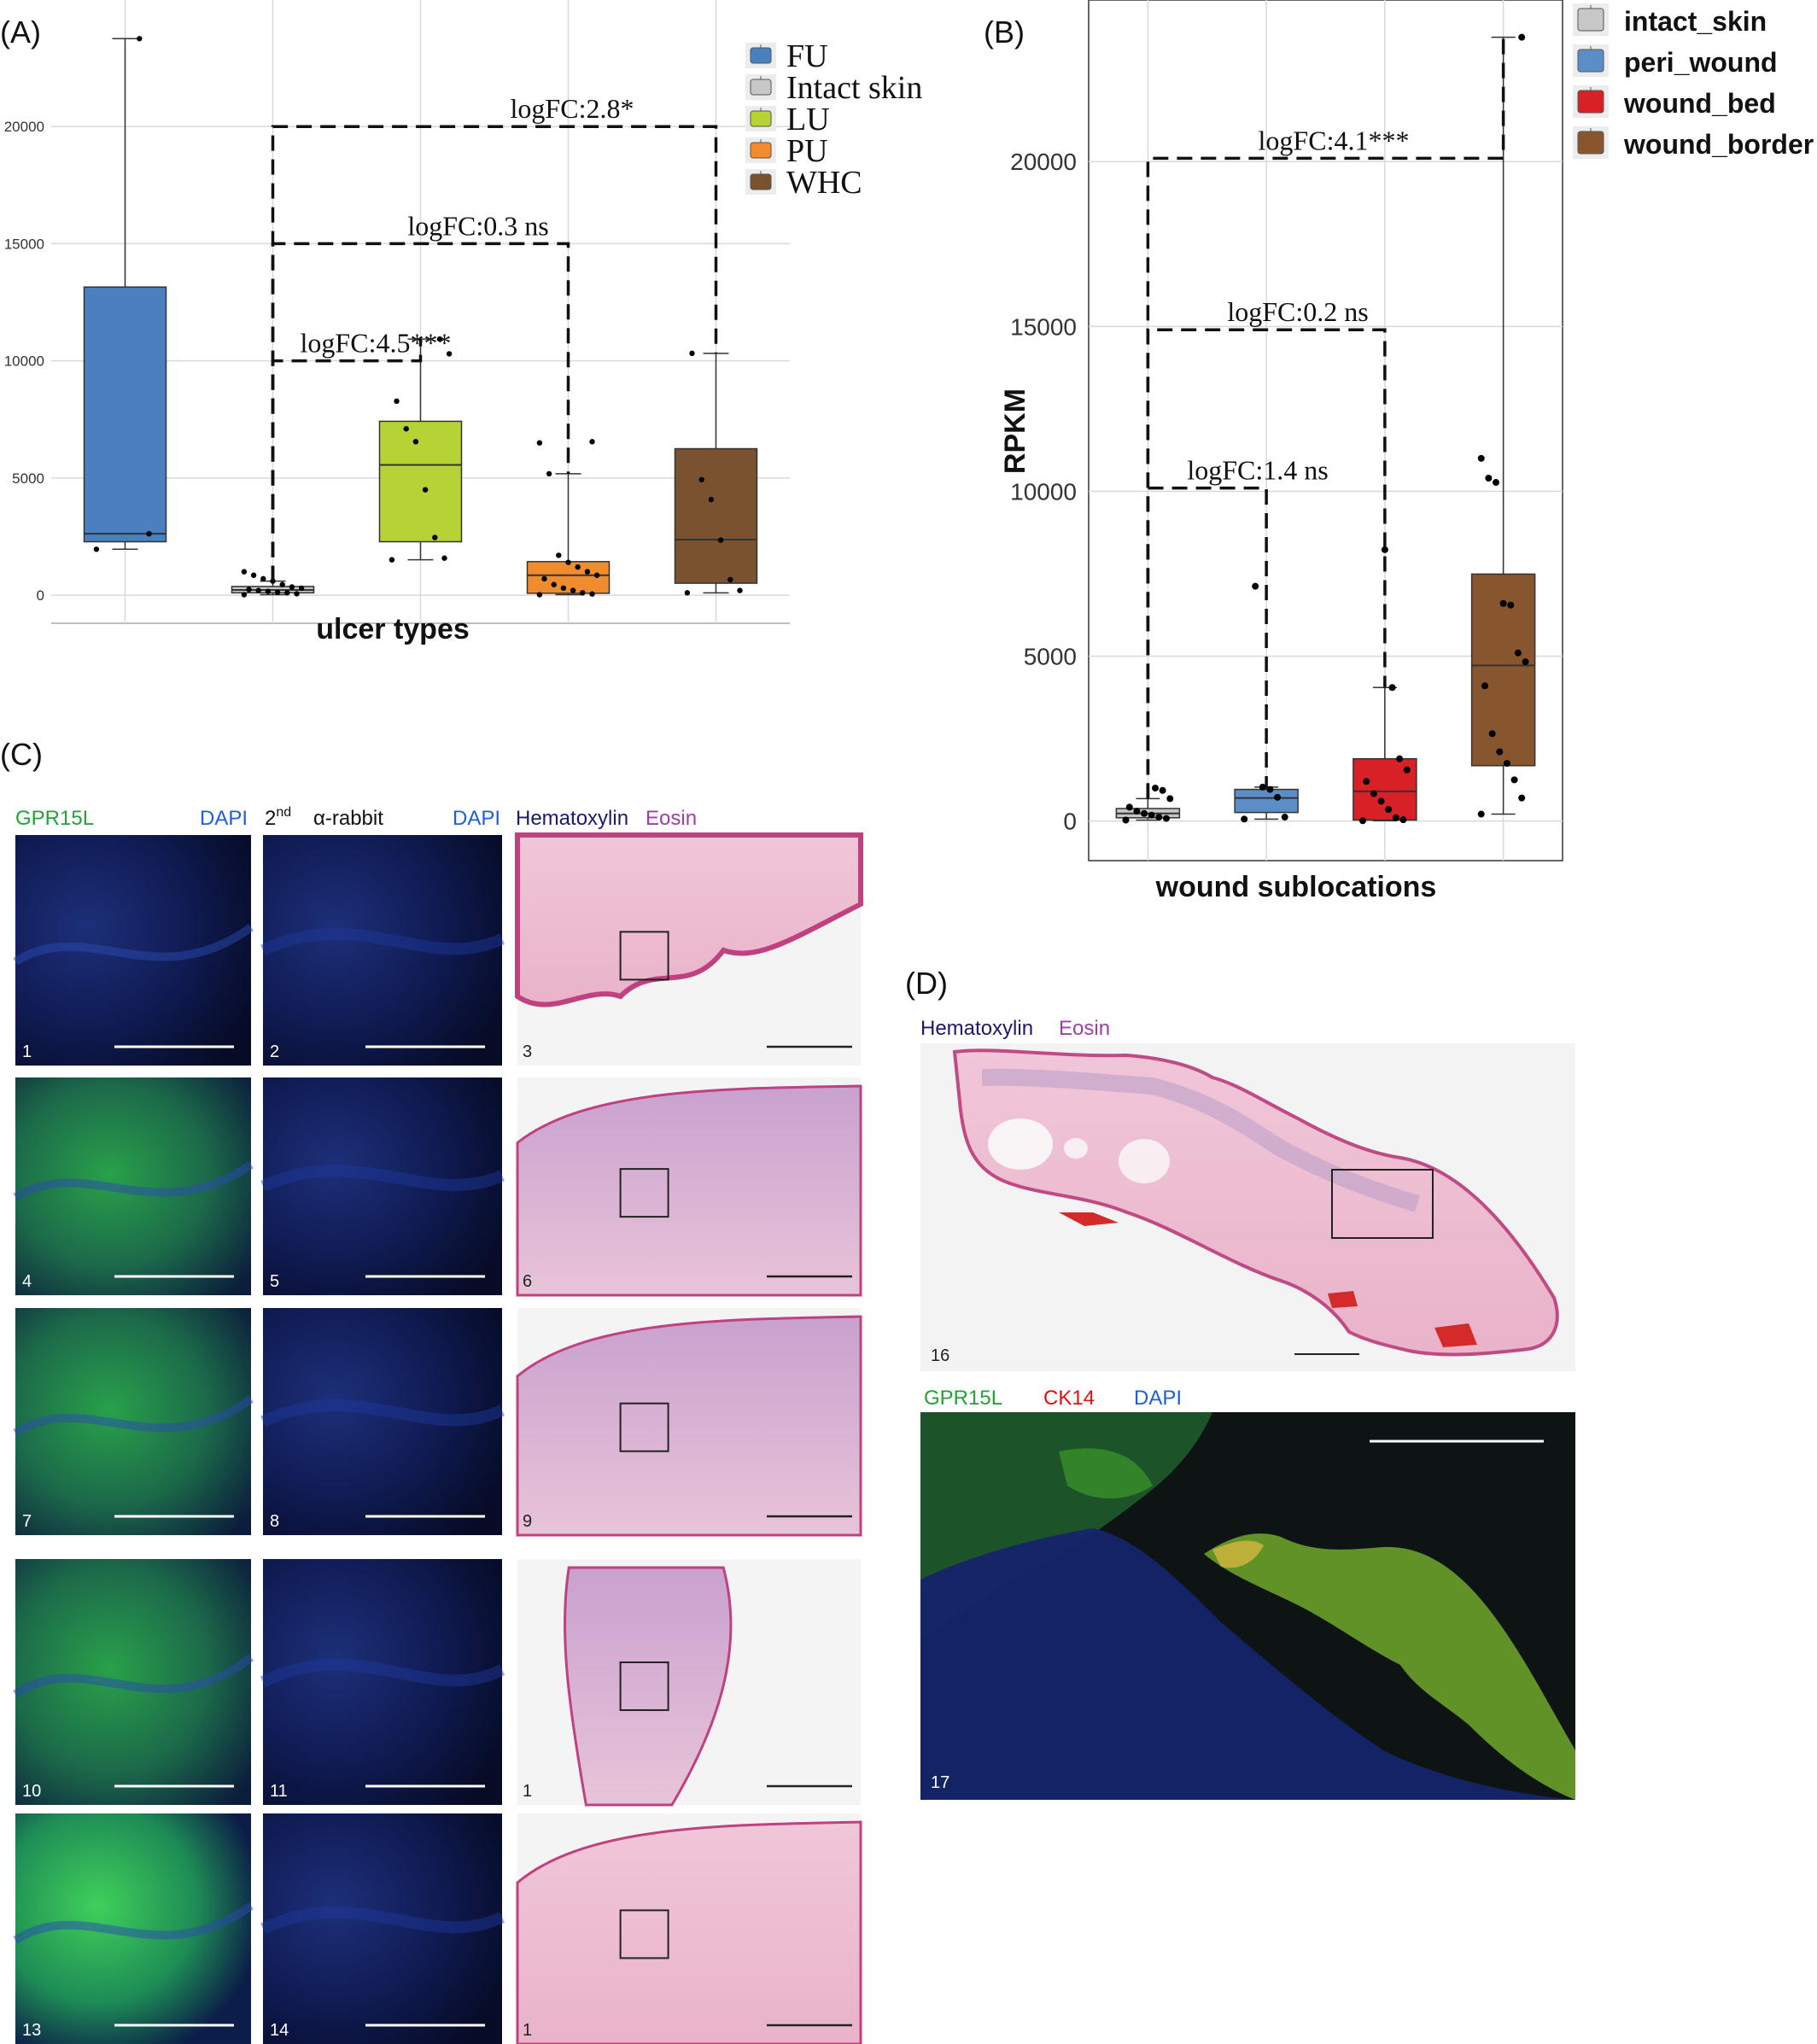 This screenshot has height=2044, width=1817. What do you see at coordinates (24, 244) in the screenshot?
I see `y-tick-label: 15000` at bounding box center [24, 244].